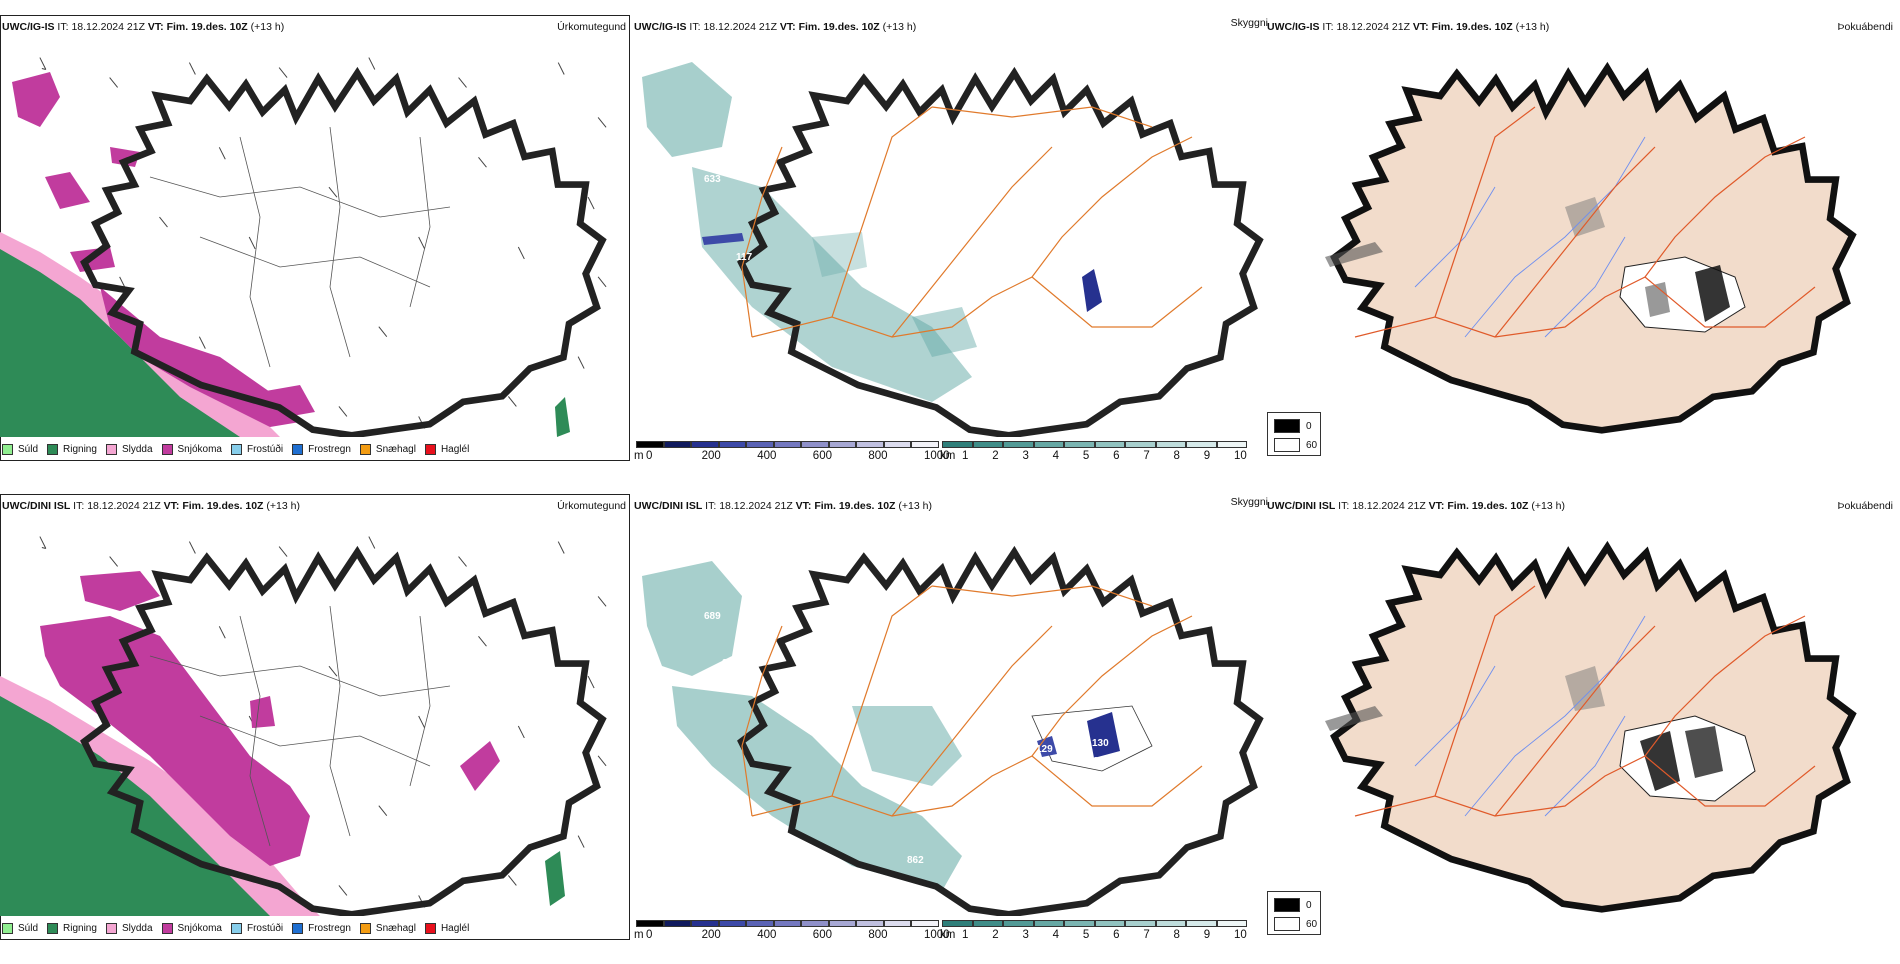 This screenshot has width=1900, height=964. I want to click on colorbar-tick: 1, so click(965, 935).